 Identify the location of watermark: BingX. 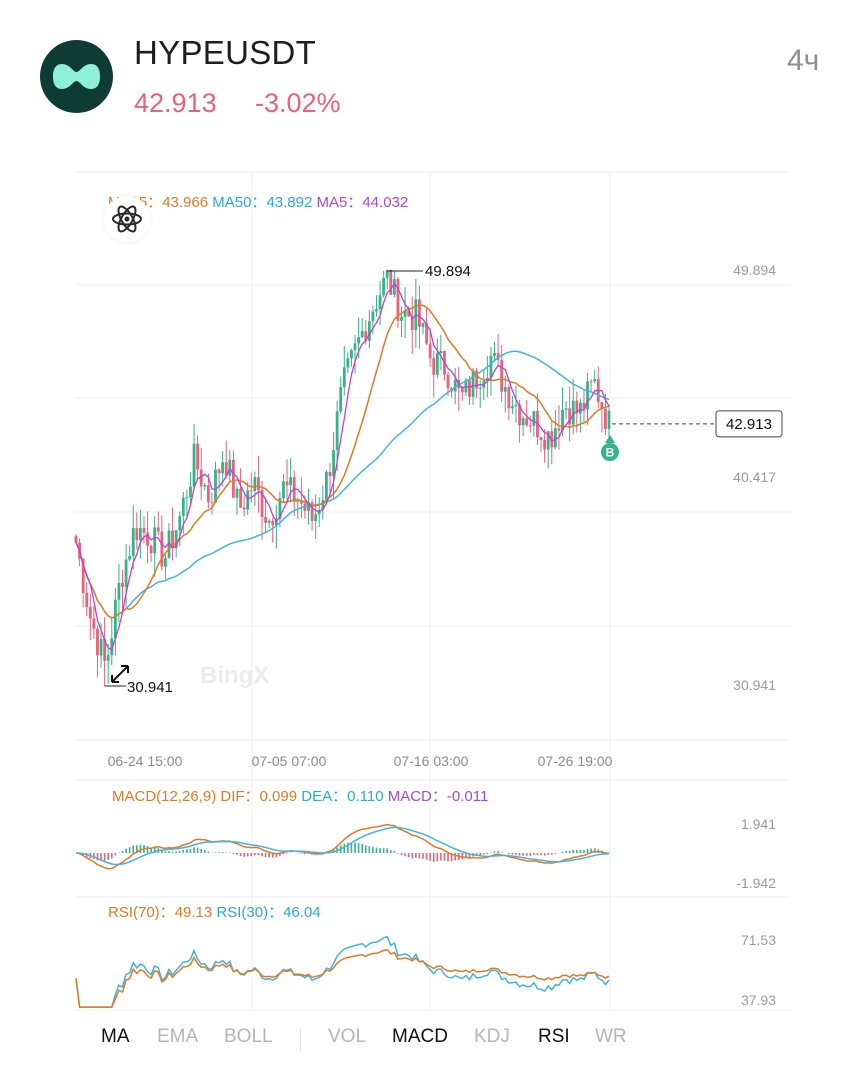
(234, 675).